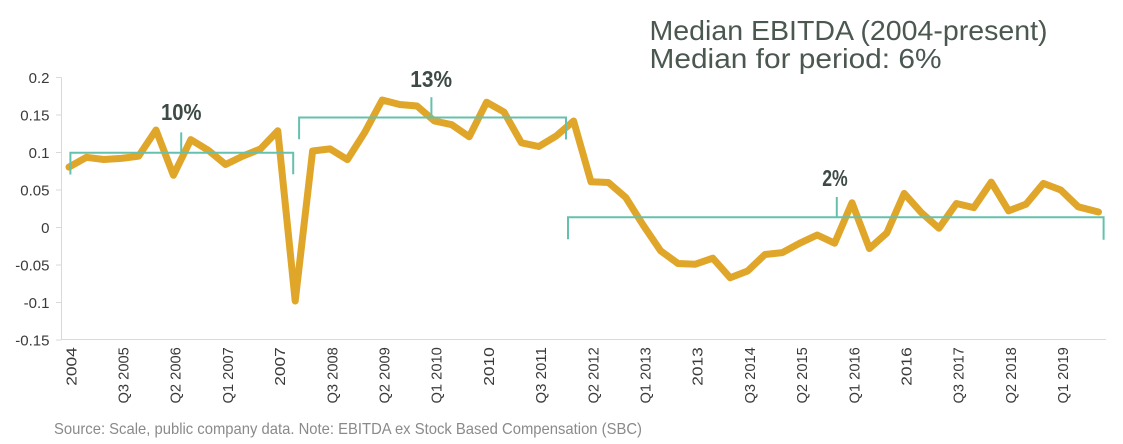 This screenshot has width=1123, height=444. Describe the element at coordinates (32, 340) in the screenshot. I see `svg-text: -0.15` at that location.